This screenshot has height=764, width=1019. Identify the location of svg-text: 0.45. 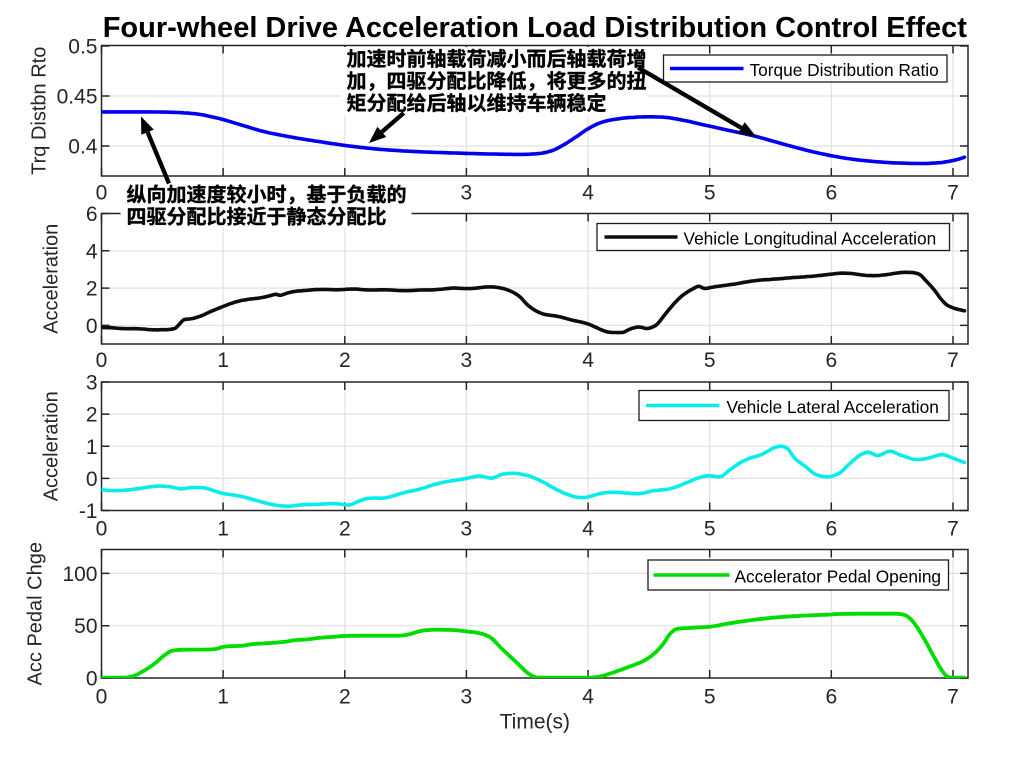
(77, 97).